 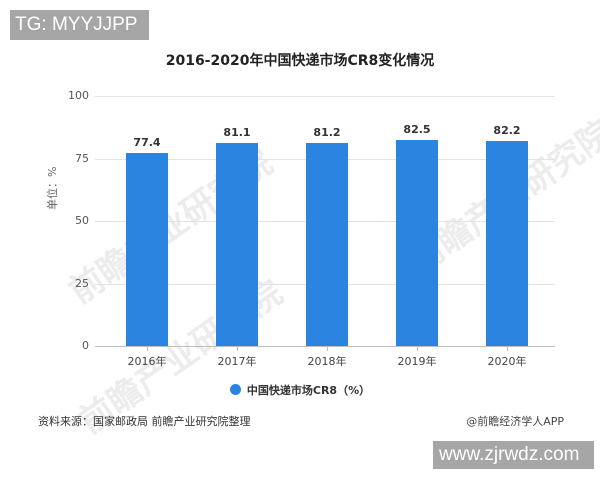 I want to click on gridline, so click(x=325, y=96).